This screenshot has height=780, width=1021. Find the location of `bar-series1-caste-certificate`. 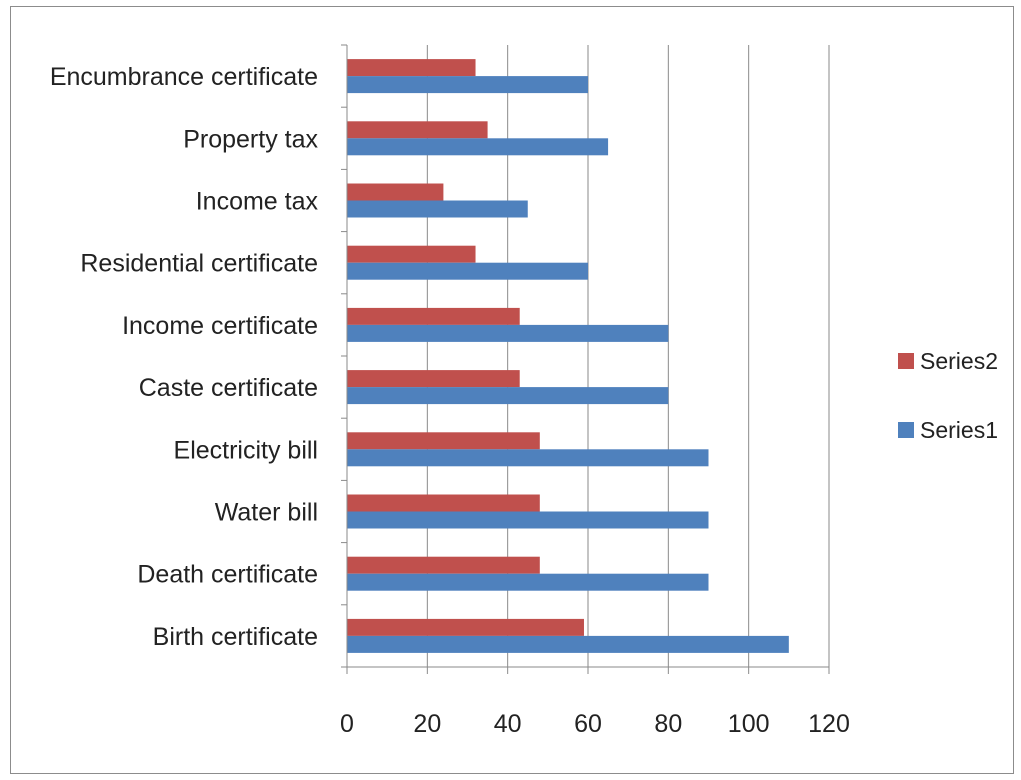

bar-series1-caste-certificate is located at coordinates (508, 396).